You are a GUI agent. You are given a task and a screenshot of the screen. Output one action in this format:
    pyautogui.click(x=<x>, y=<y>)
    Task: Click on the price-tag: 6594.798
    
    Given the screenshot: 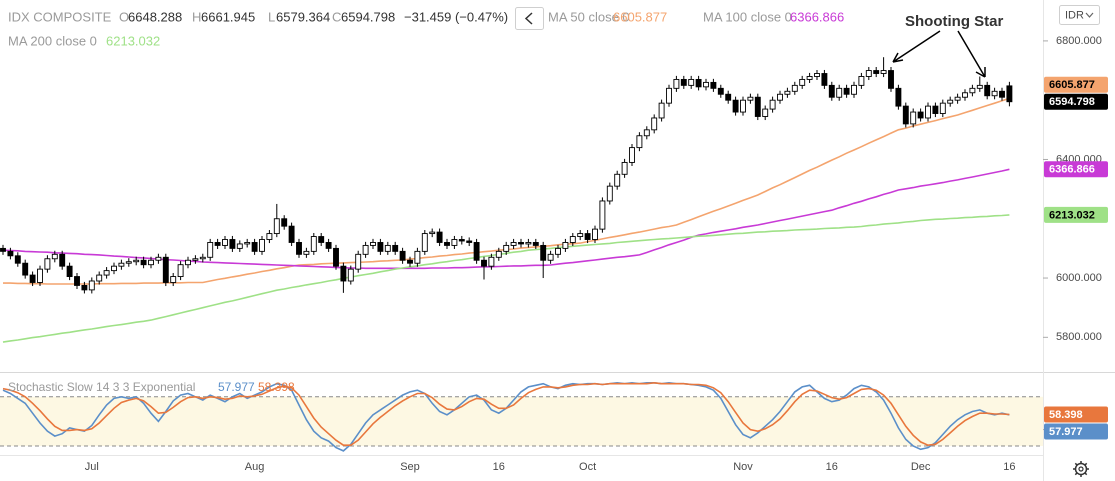 What is the action you would take?
    pyautogui.click(x=1072, y=102)
    